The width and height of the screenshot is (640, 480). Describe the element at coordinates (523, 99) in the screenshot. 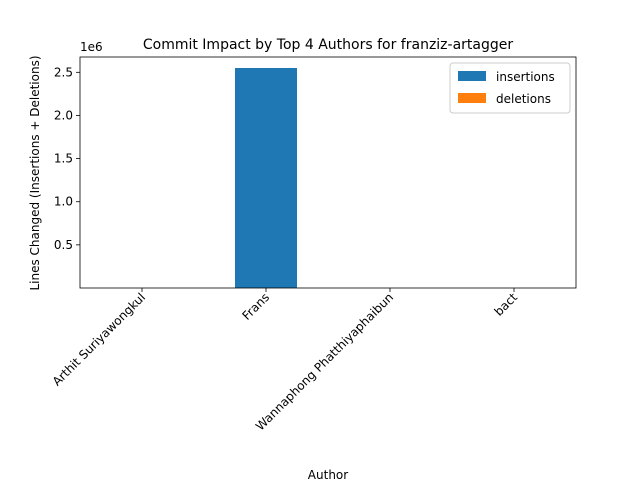

I see `legend-label-deletions: deletions` at that location.